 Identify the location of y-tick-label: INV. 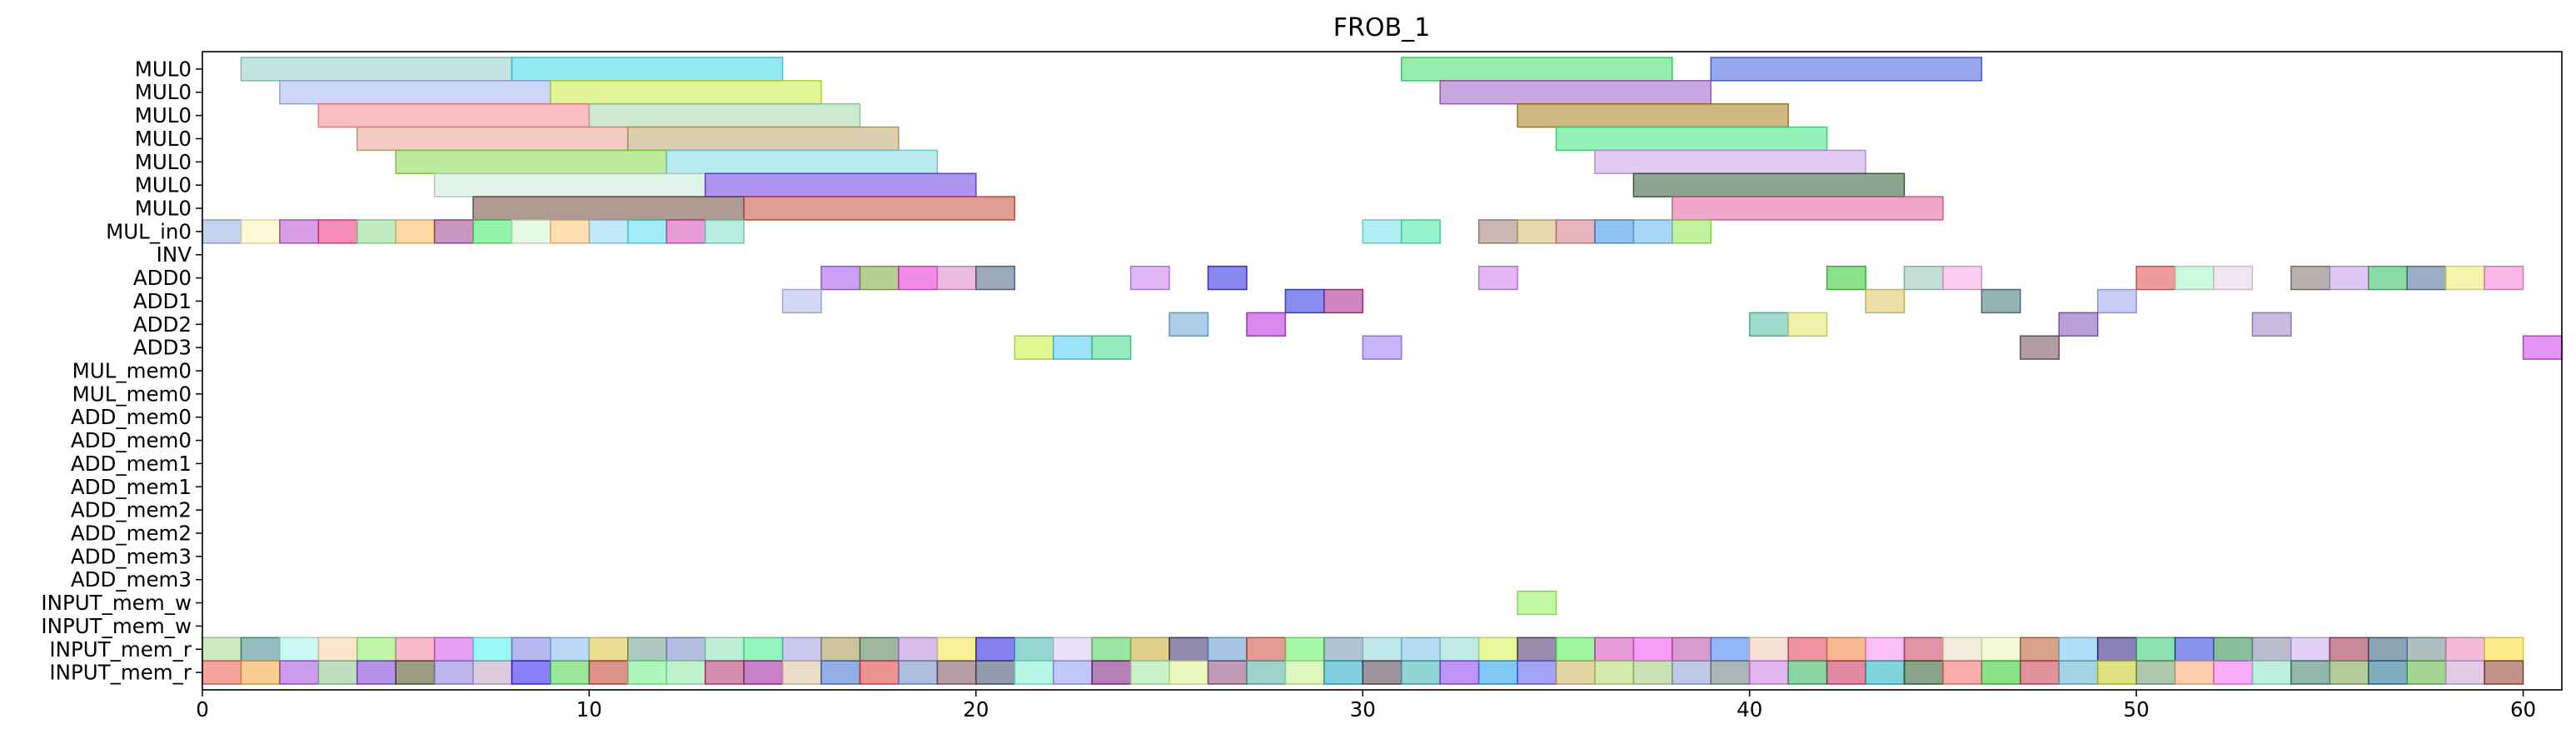
(174, 255).